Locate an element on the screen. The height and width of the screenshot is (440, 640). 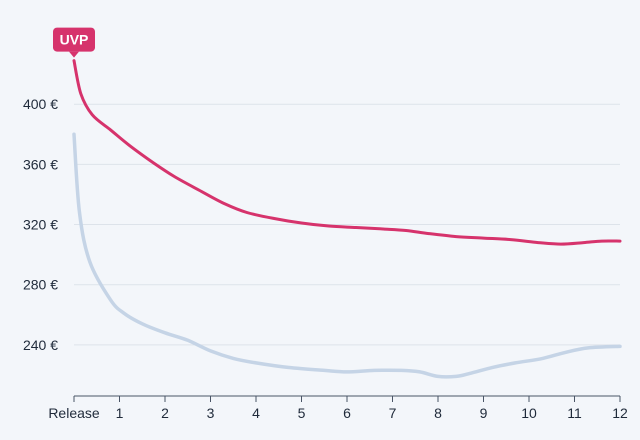
y-tick-label: 280 € is located at coordinates (40, 285).